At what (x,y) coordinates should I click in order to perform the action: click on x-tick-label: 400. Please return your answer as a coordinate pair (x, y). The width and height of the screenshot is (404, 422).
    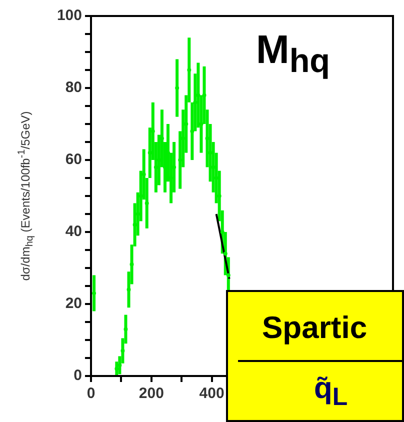
    Looking at the image, I should click on (211, 393).